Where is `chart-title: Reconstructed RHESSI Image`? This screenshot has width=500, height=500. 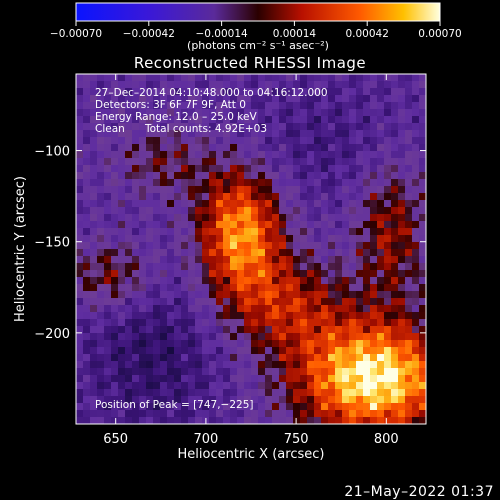
chart-title: Reconstructed RHESSI Image is located at coordinates (250, 63).